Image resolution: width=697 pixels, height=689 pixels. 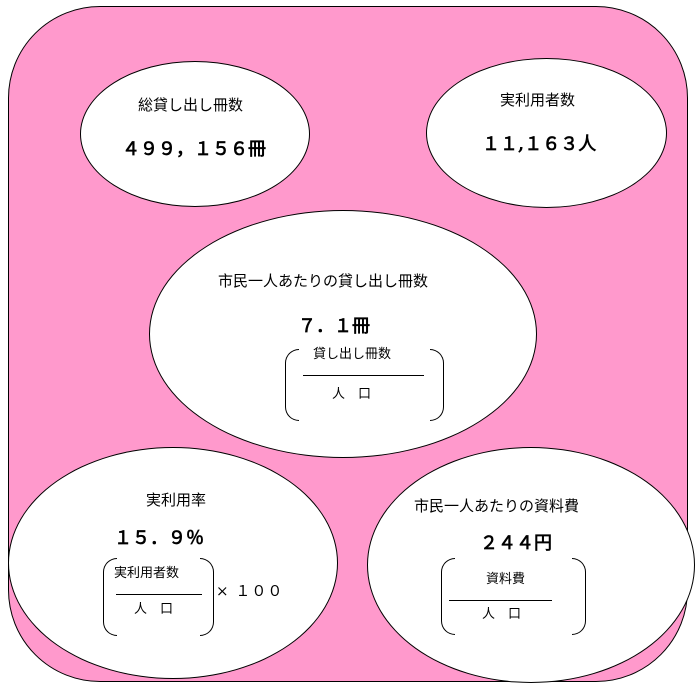 What do you see at coordinates (546, 133) in the screenshot?
I see `actual-users-oval` at bounding box center [546, 133].